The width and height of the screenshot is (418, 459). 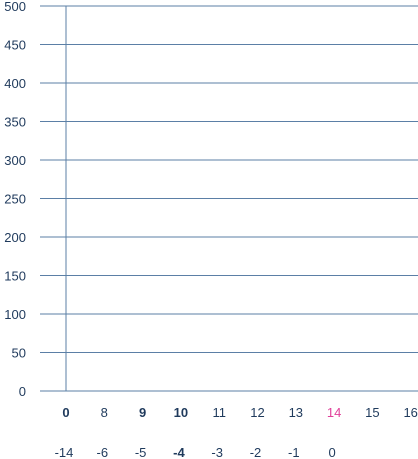 What do you see at coordinates (64, 452) in the screenshot?
I see `x2-tick-label: -14` at bounding box center [64, 452].